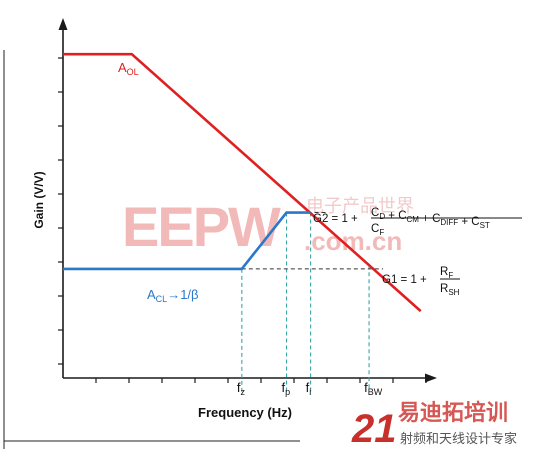 Image resolution: width=554 pixels, height=454 pixels. I want to click on site21-watermark: 21 易迪拓培训 射频和天线设计专家, so click(434, 425).